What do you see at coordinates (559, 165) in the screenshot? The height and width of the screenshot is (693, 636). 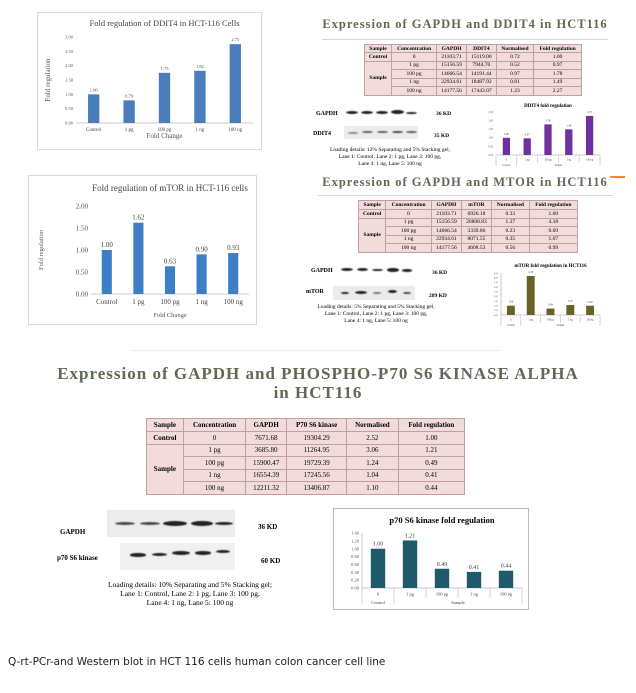 I see `group-label: Sample` at bounding box center [559, 165].